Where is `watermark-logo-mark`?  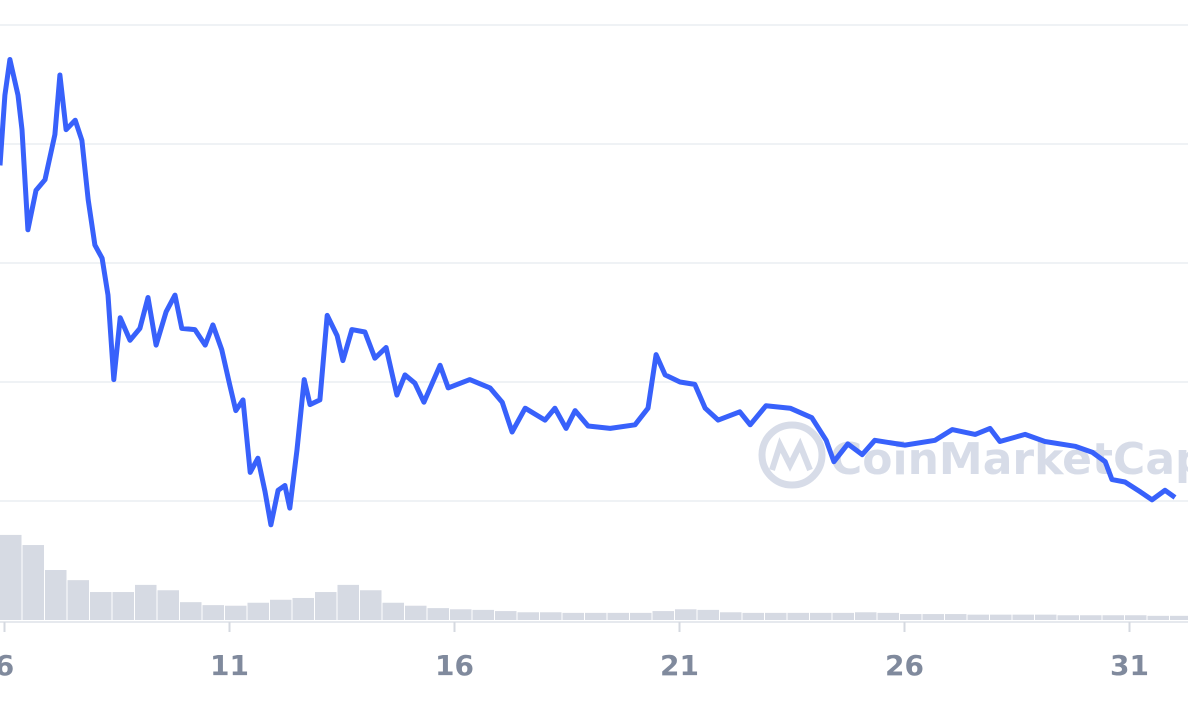 watermark-logo-mark is located at coordinates (791, 454).